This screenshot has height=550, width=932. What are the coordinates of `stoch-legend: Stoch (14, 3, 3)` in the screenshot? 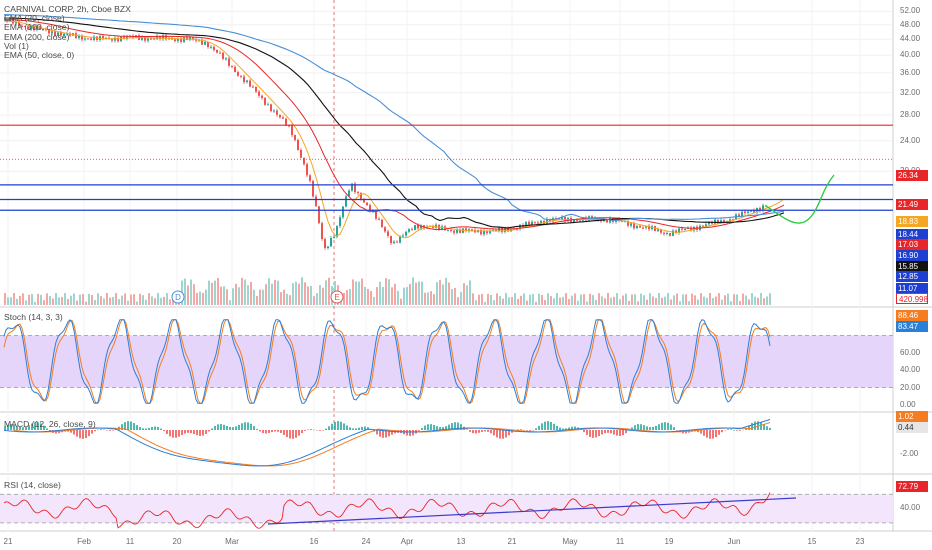 It's located at (33, 317).